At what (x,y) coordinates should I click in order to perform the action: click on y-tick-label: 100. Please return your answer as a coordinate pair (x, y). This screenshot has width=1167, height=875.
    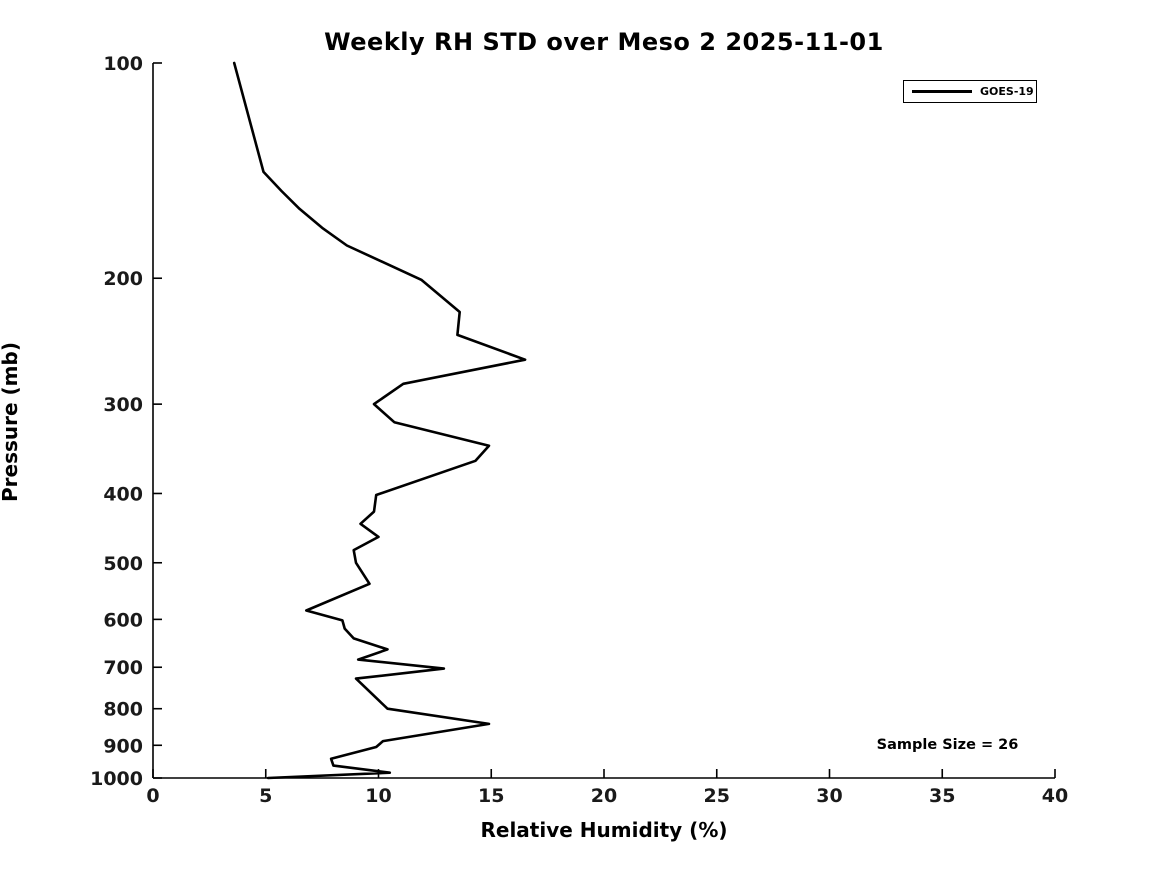
    Looking at the image, I should click on (123, 64).